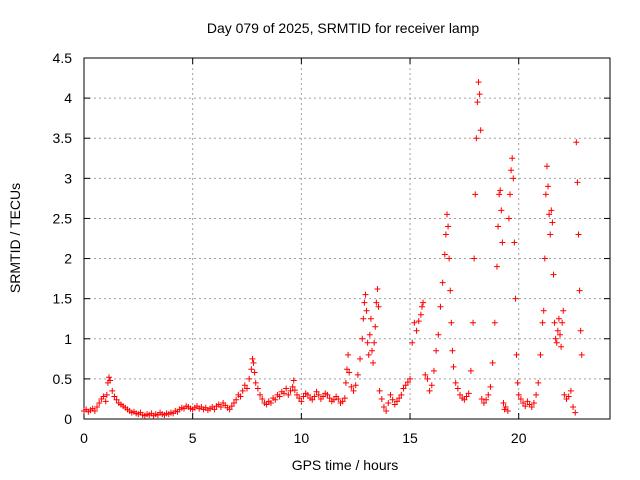 The image size is (640, 480). Describe the element at coordinates (68, 98) in the screenshot. I see `y-tick-label: 4` at that location.